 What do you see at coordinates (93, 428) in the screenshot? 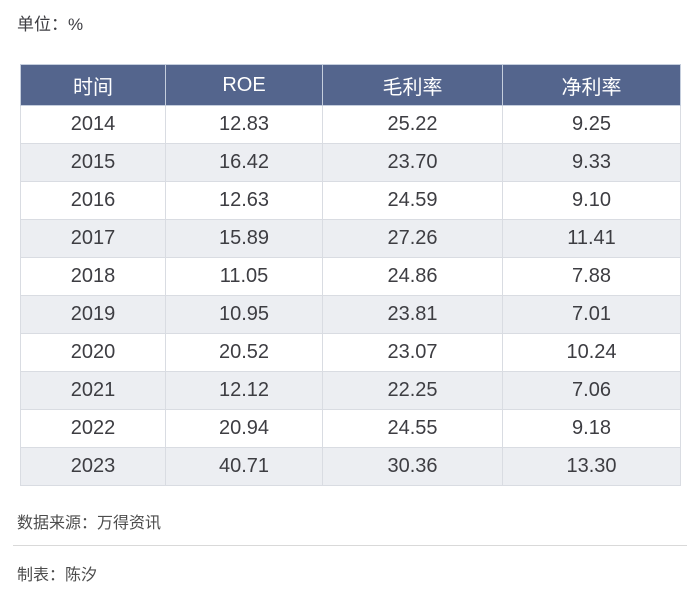
I see `year-cell: 2022` at bounding box center [93, 428].